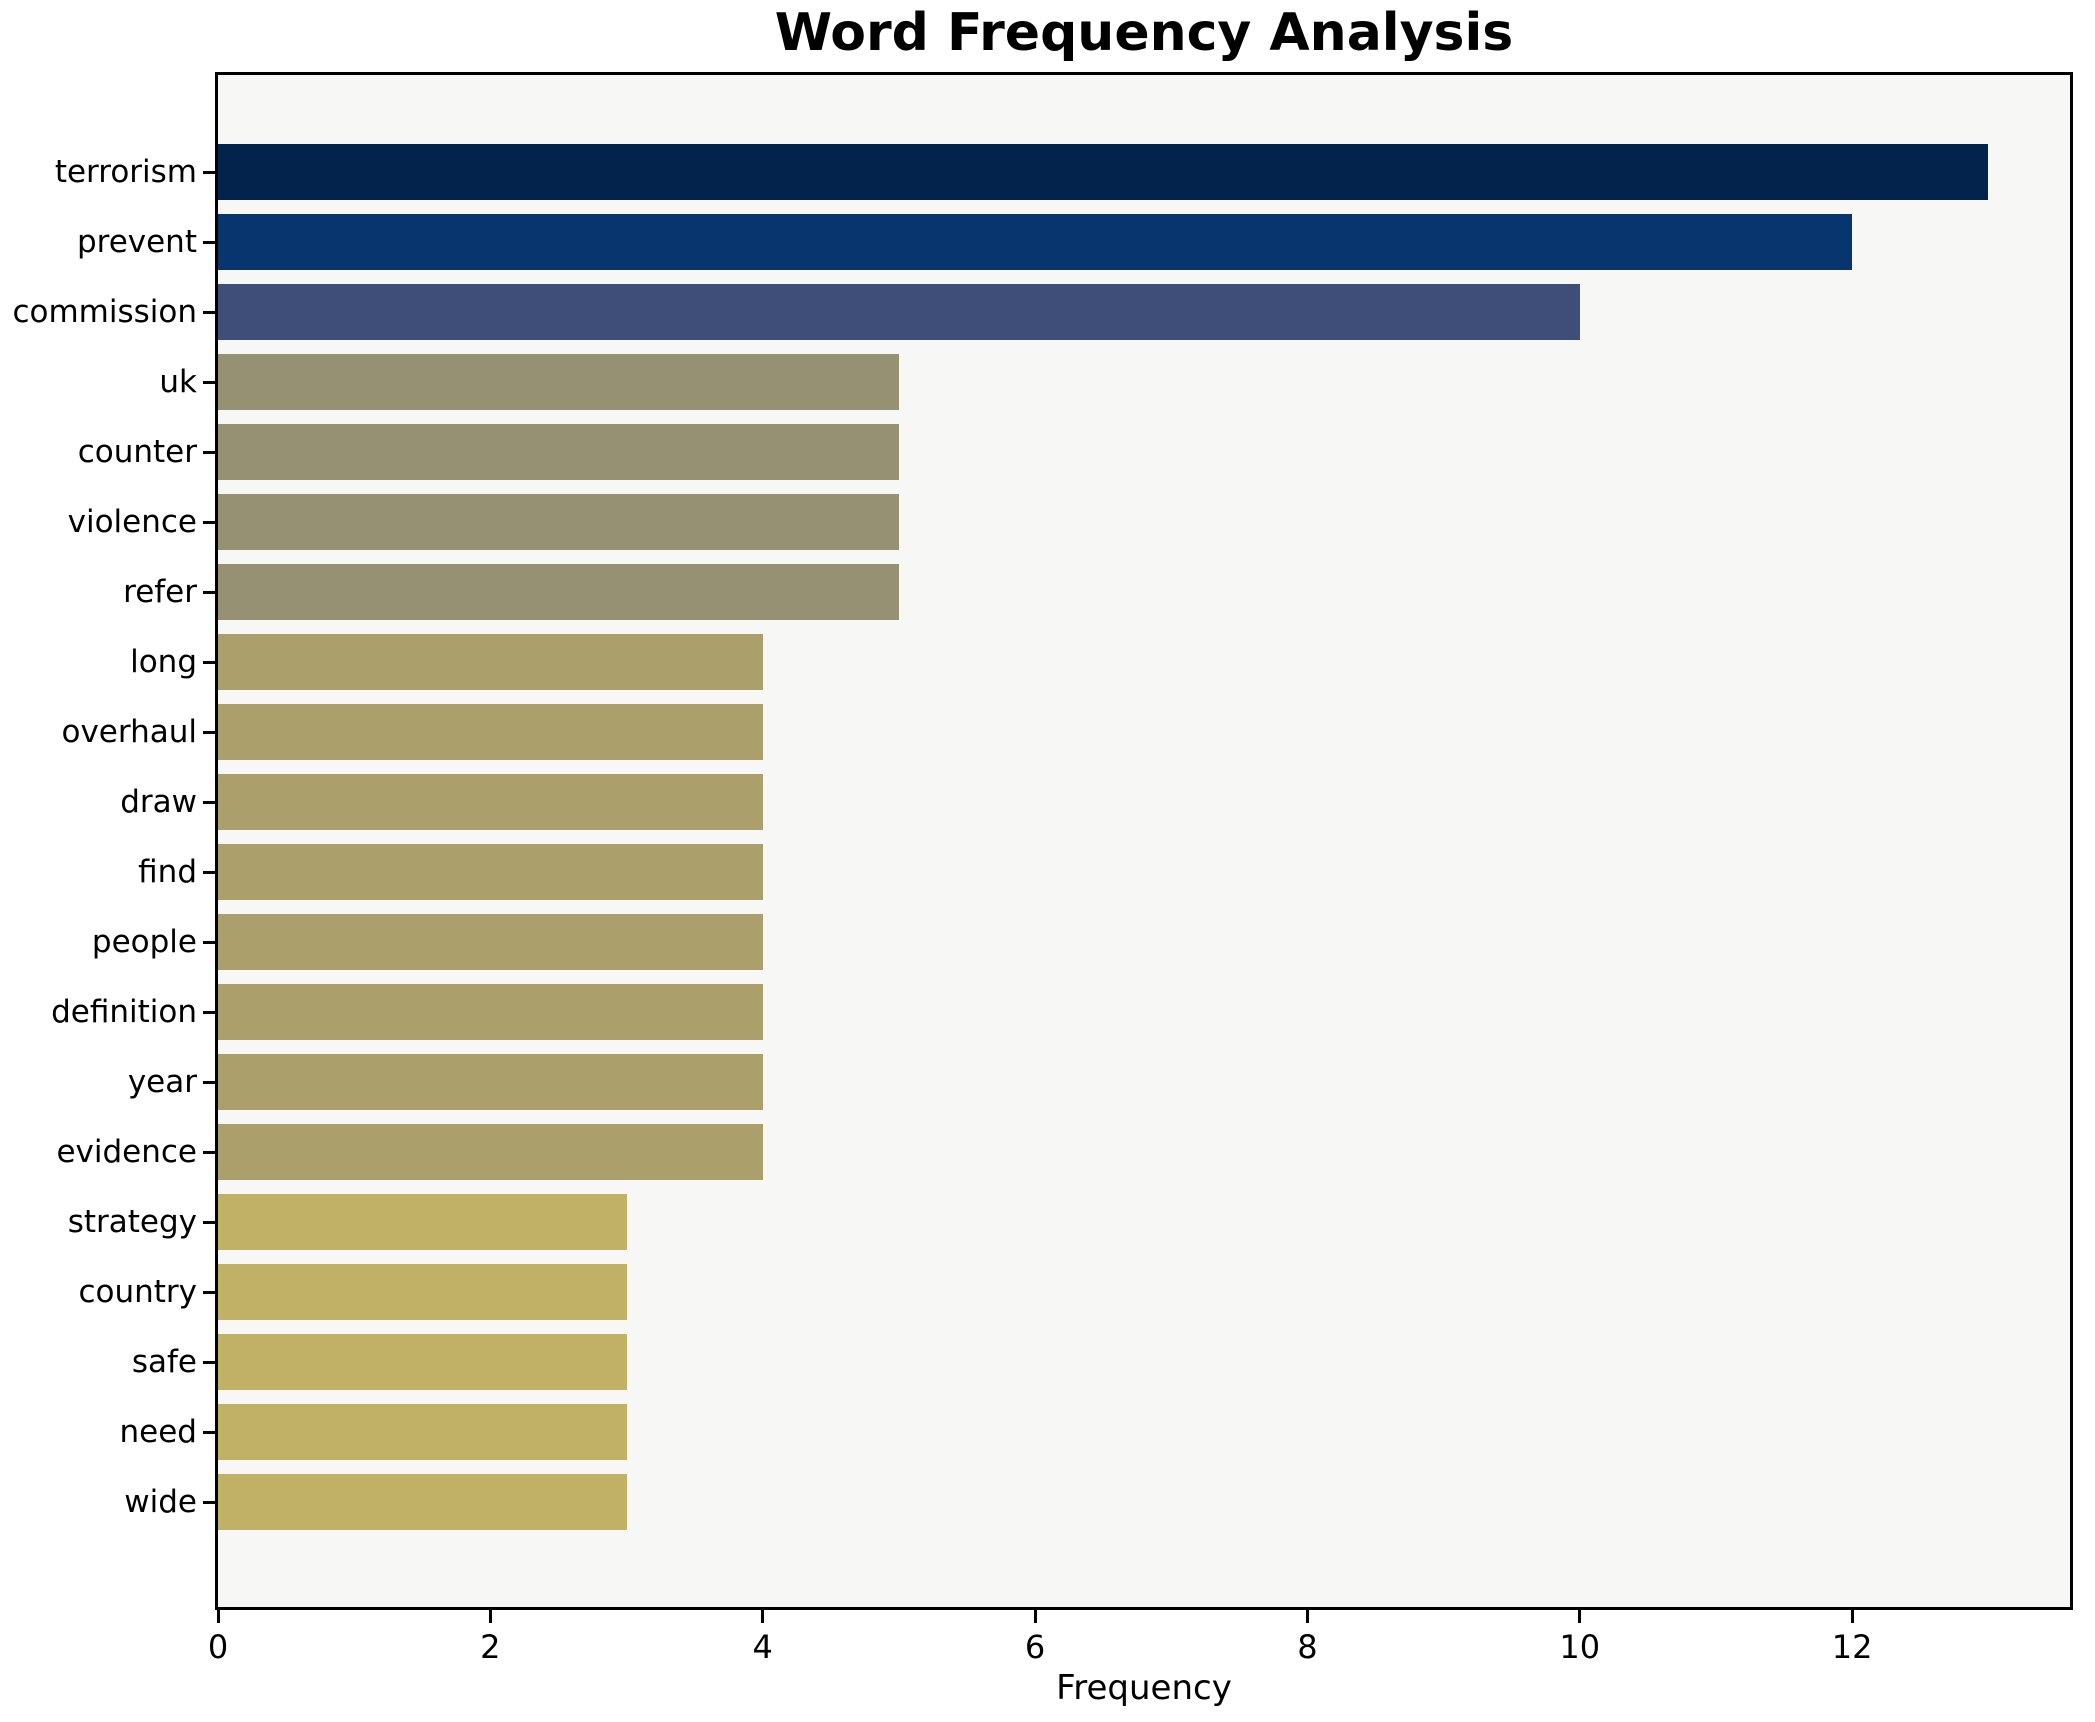  What do you see at coordinates (132, 522) in the screenshot?
I see `y-tick-label-violence: violence` at bounding box center [132, 522].